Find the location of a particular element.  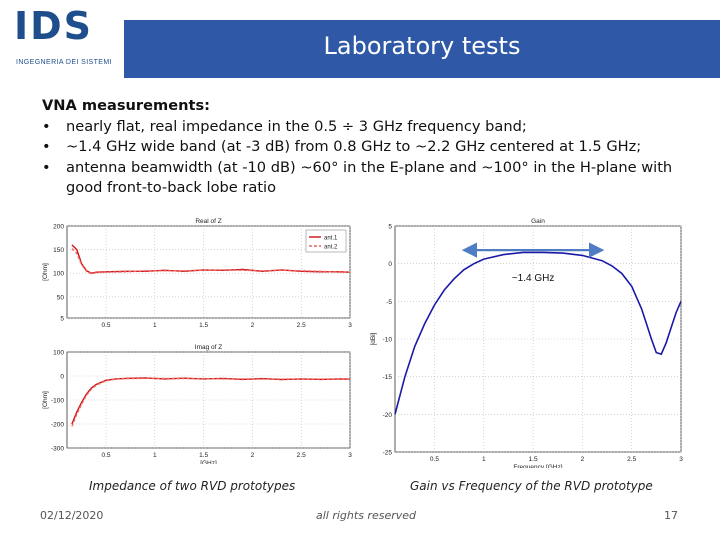

y-tick-label: -200 is located at coordinates (57, 425).